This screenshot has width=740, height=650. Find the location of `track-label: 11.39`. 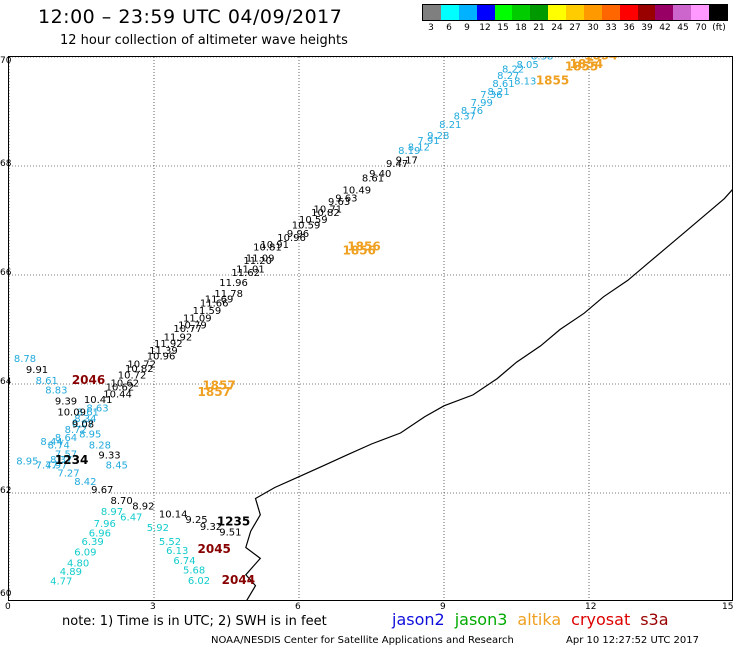

track-label: 11.39 is located at coordinates (163, 351).